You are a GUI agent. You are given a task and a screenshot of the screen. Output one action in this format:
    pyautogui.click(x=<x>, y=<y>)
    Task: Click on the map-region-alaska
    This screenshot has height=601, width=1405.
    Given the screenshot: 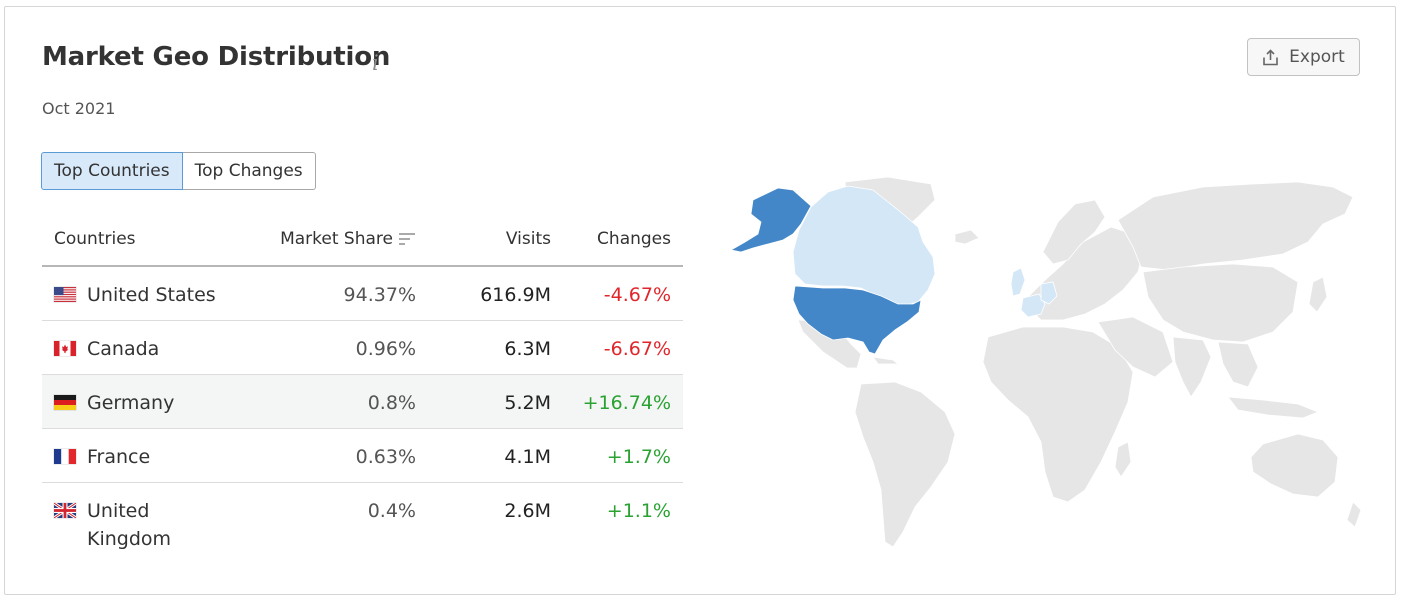 What is the action you would take?
    pyautogui.click(x=770, y=220)
    